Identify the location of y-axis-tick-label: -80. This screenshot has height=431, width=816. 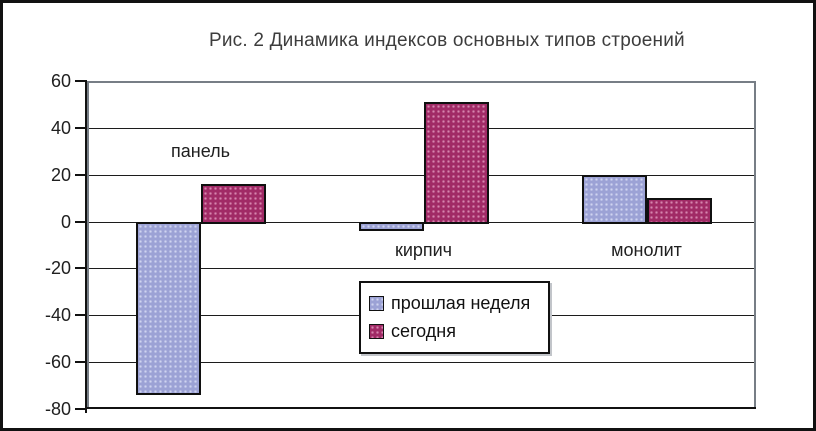
(57, 409).